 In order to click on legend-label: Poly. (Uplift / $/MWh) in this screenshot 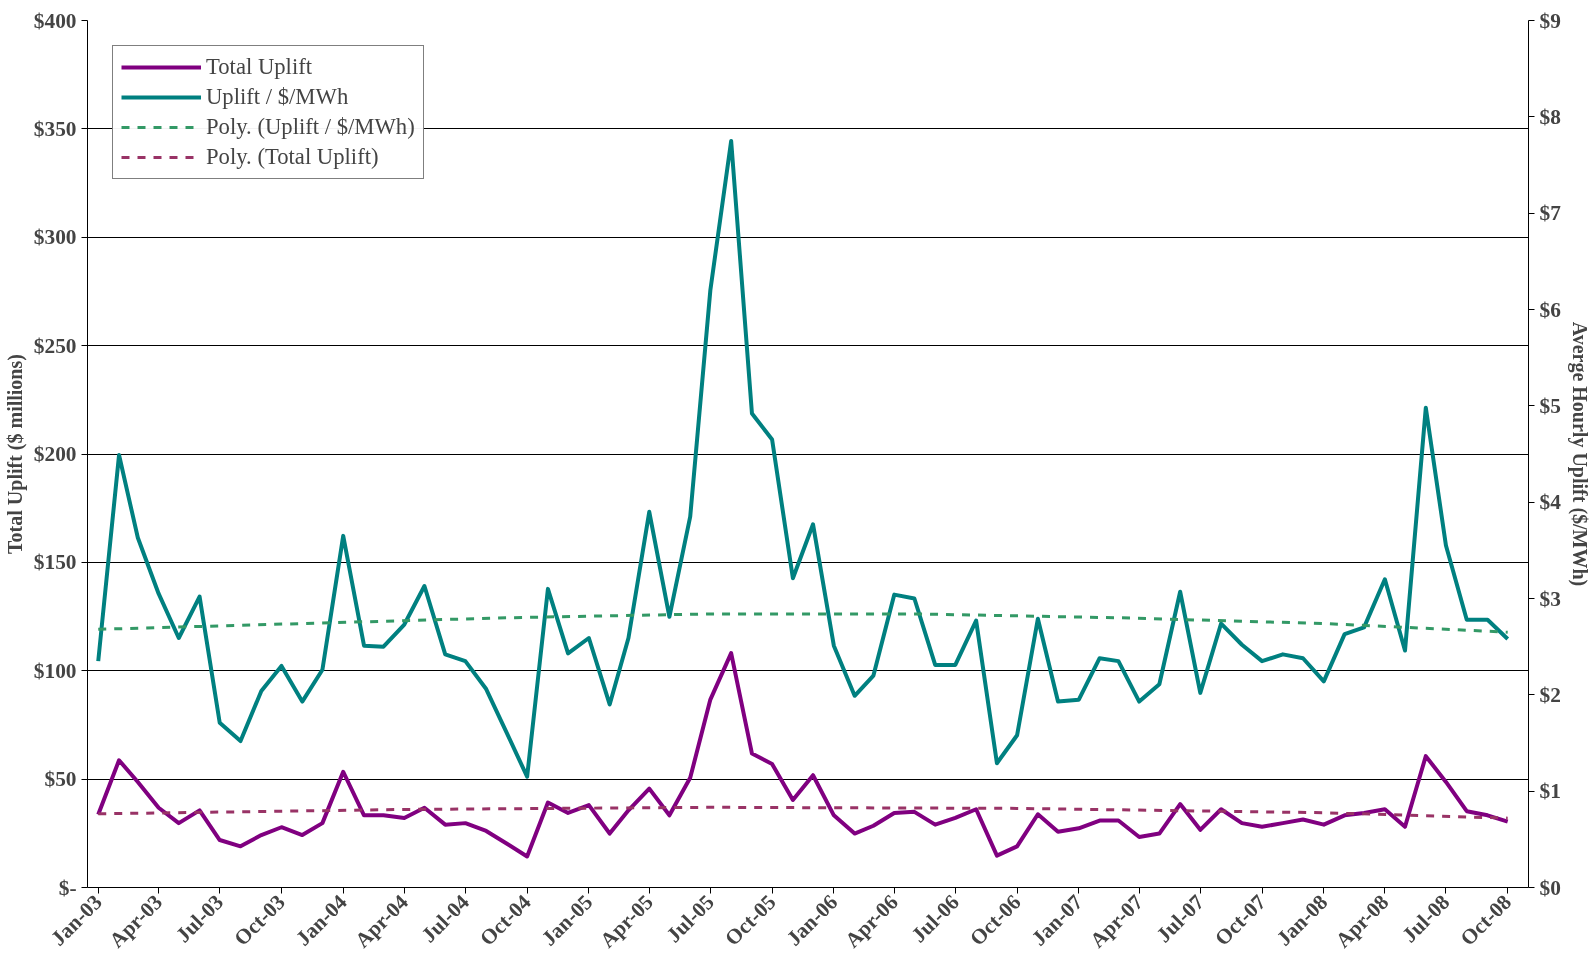, I will do `click(310, 127)`.